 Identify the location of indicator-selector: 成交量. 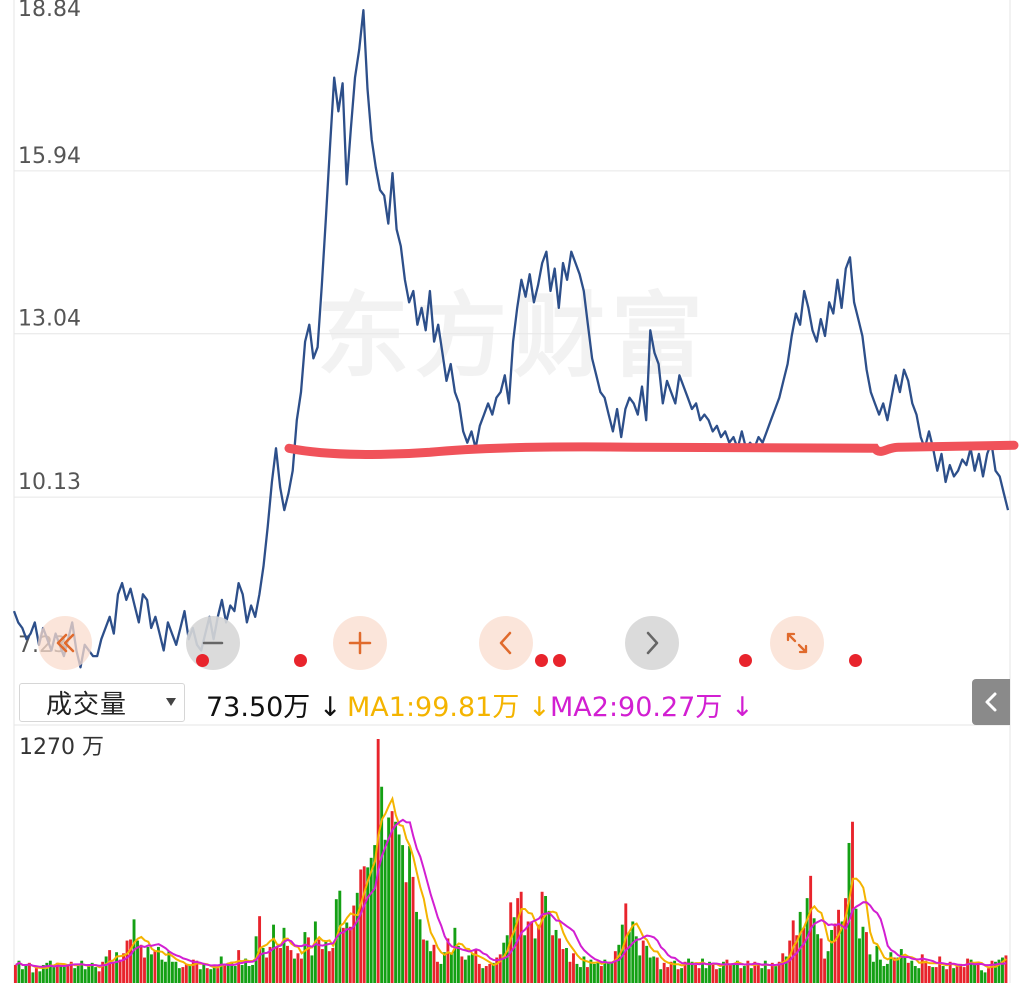
(102, 702).